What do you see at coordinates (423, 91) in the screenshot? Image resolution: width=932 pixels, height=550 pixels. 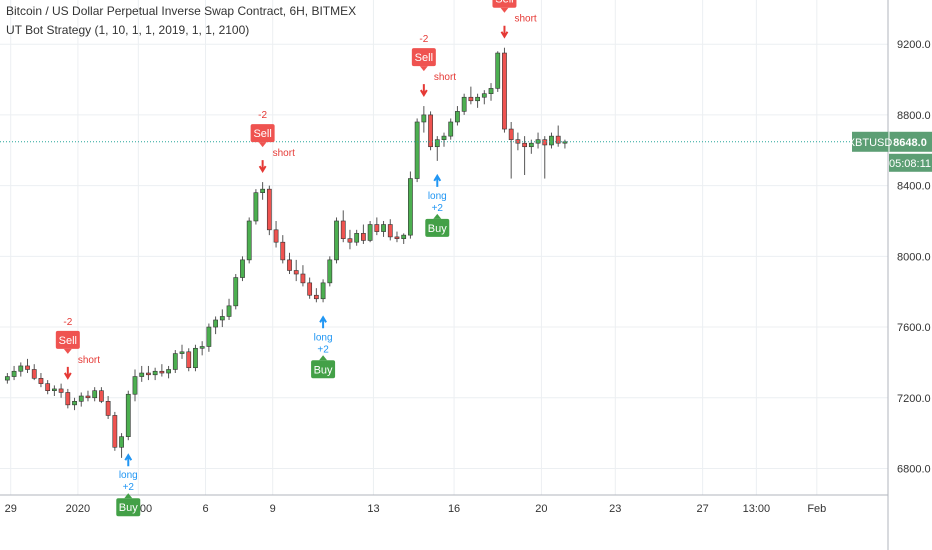 I see `short-arrow-icon` at bounding box center [423, 91].